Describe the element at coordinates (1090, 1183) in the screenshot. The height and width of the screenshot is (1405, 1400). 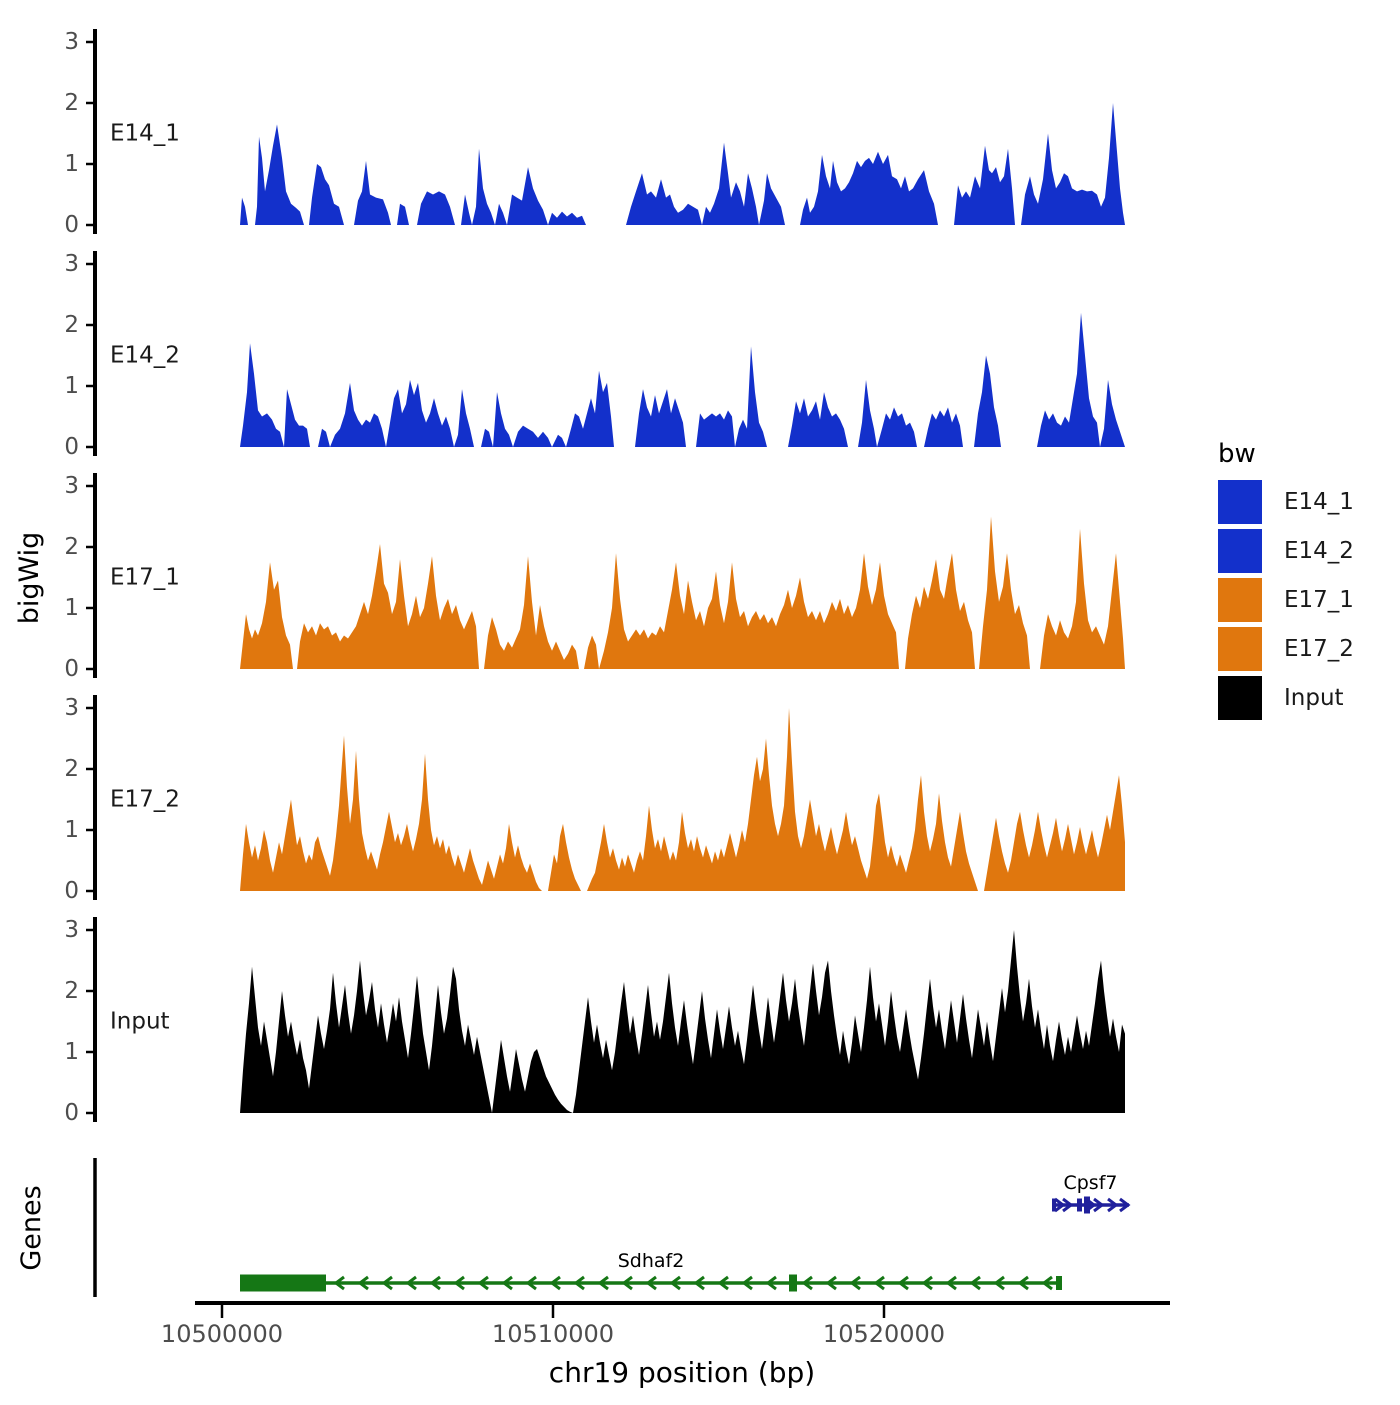
I see `gene-label-Cpsf7: Cpsf7` at that location.